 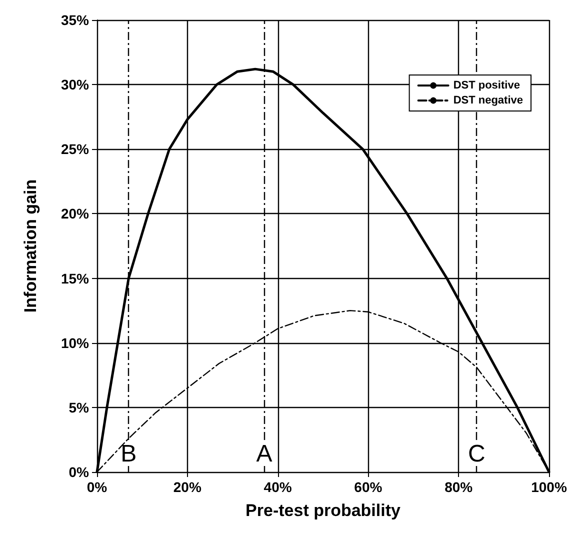 I want to click on x-tick-label: 20%, so click(x=187, y=487).